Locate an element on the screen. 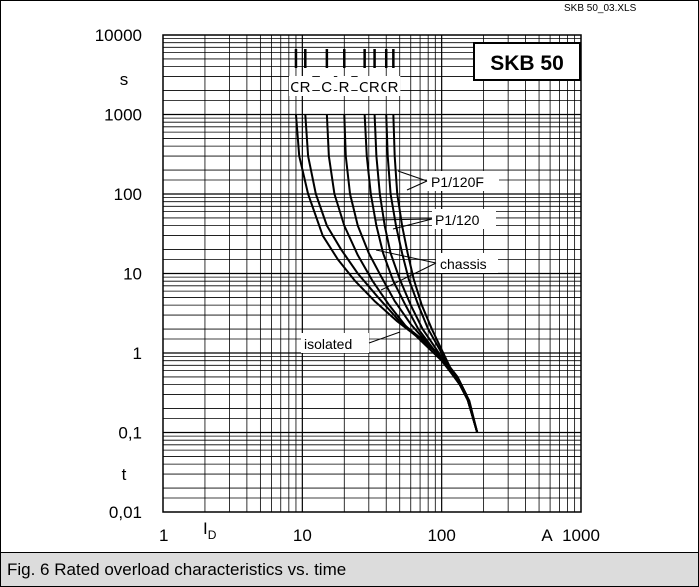 The width and height of the screenshot is (699, 587). y-tick-label: 100 is located at coordinates (128, 194).